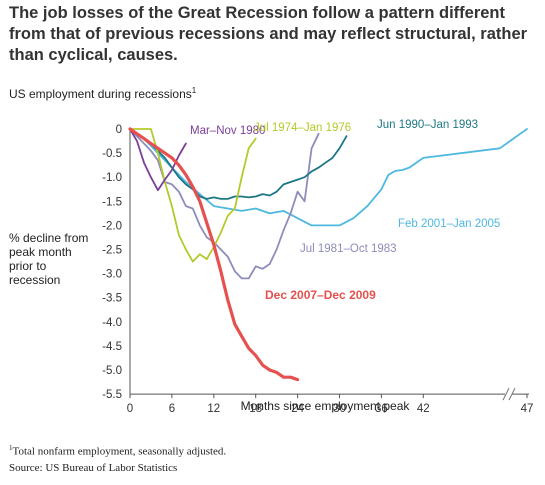 This screenshot has height=485, width=545. I want to click on x-tick-label: 47, so click(527, 409).